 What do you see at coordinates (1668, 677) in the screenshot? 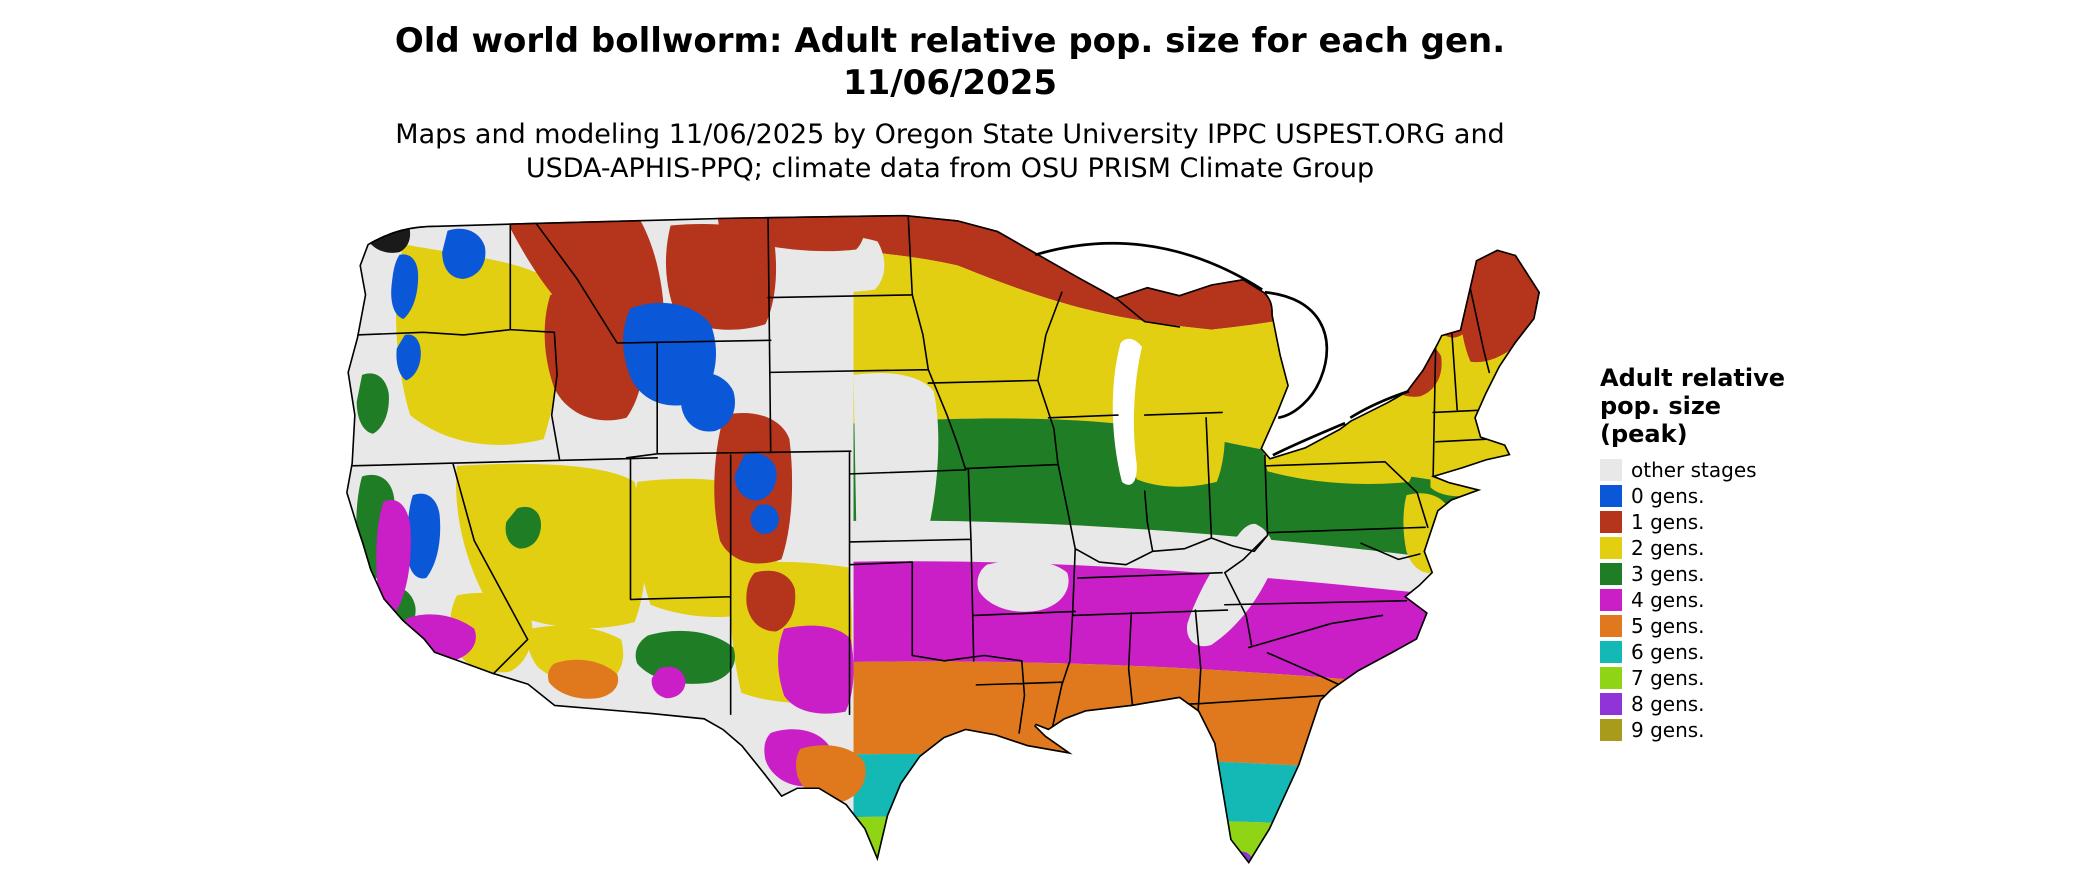
I see `legend-label: 7 gens.` at bounding box center [1668, 677].